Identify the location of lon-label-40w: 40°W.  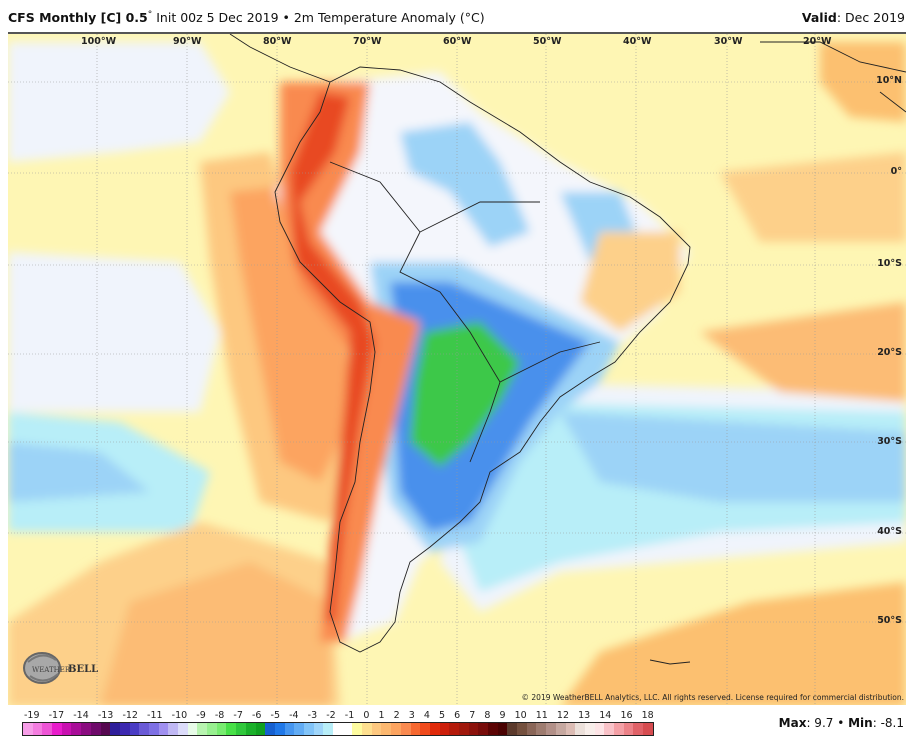
(637, 41).